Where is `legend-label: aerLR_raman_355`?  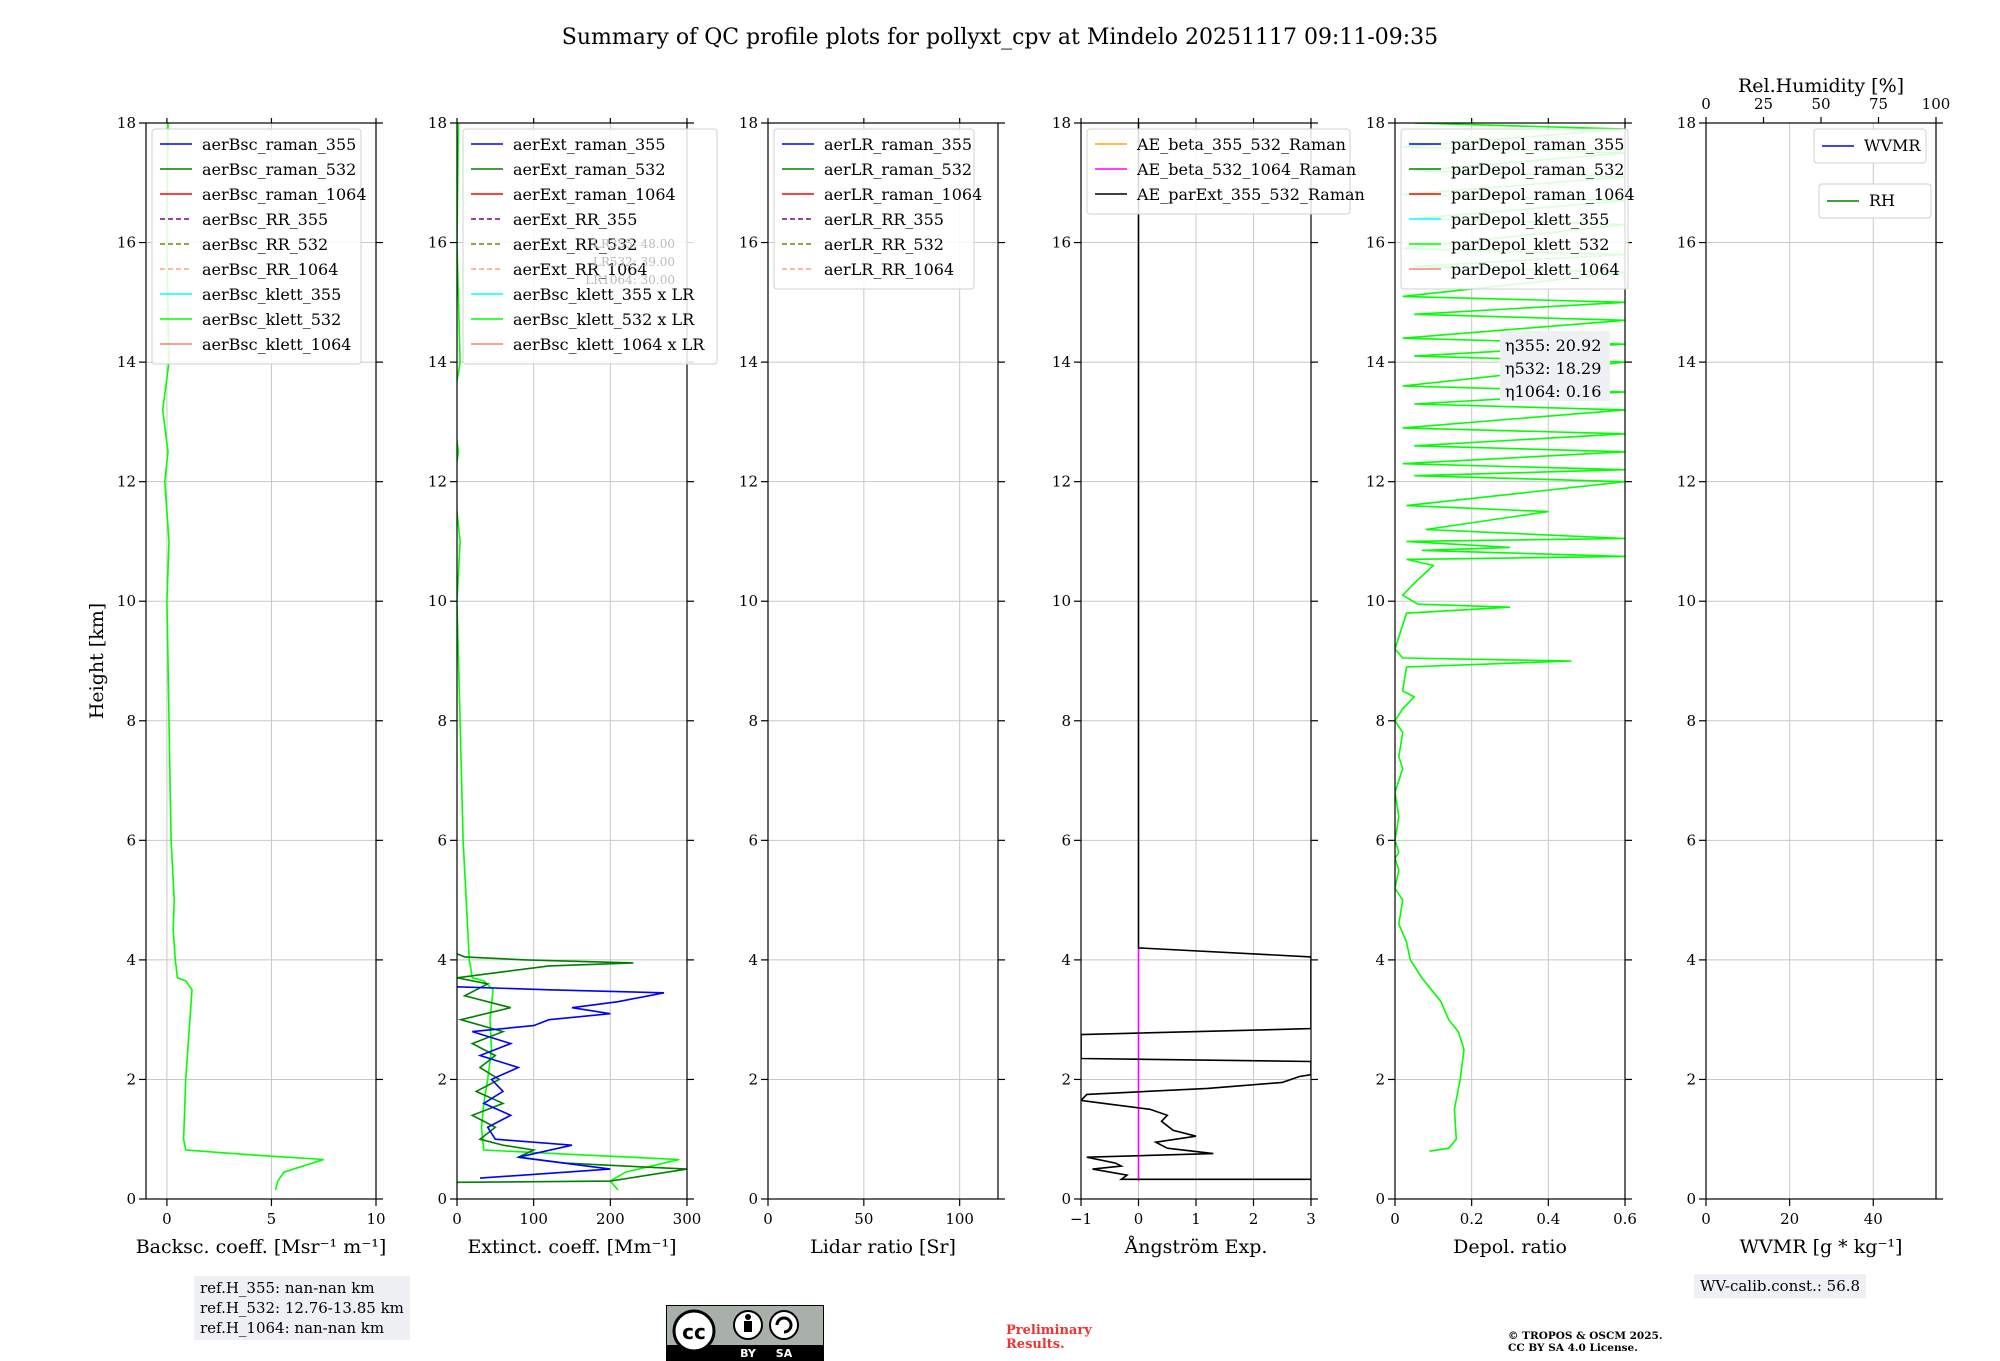 legend-label: aerLR_raman_355 is located at coordinates (898, 144).